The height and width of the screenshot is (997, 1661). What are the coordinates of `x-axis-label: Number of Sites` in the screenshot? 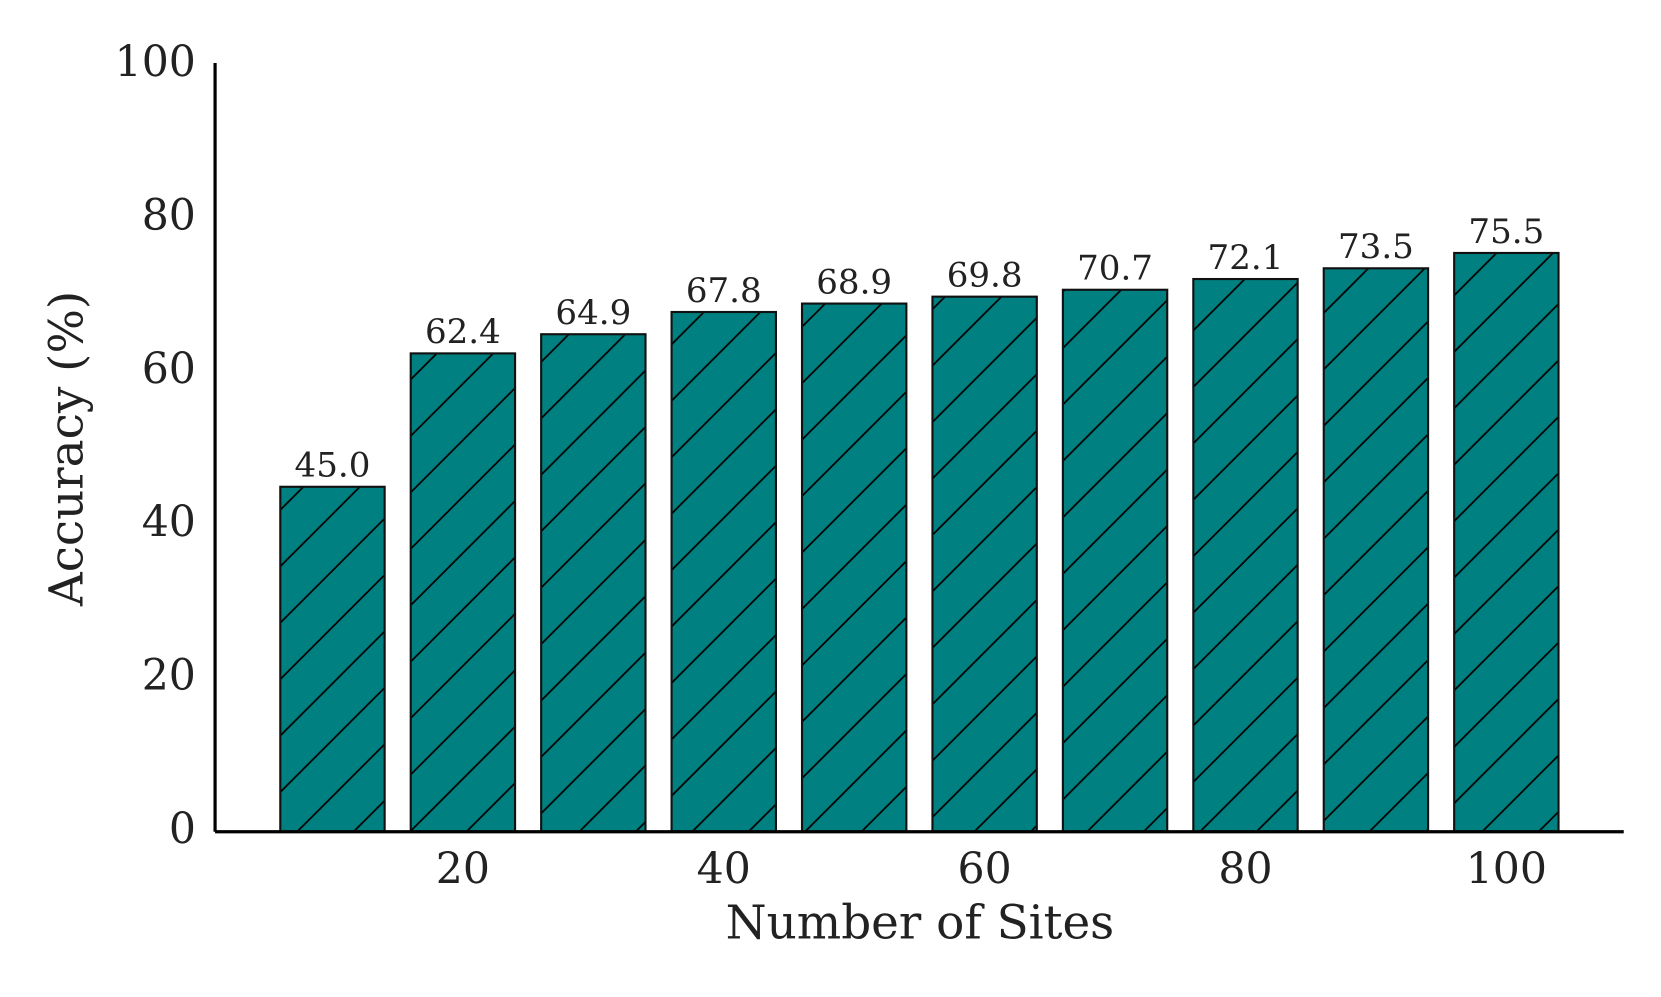 It's located at (920, 924).